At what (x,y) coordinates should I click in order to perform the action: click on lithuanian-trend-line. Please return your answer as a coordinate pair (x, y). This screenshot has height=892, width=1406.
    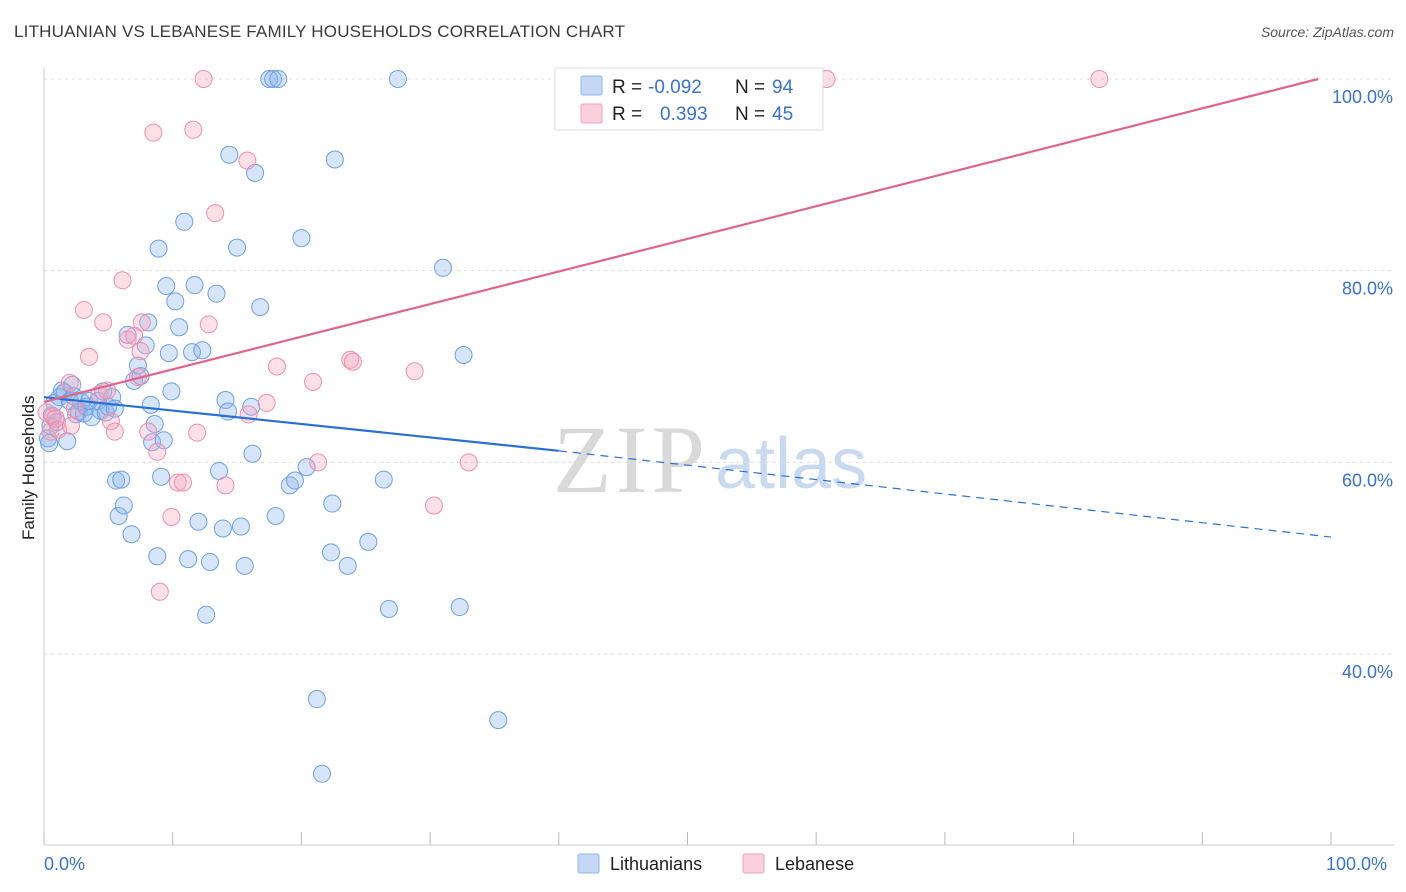
    Looking at the image, I should click on (301, 424).